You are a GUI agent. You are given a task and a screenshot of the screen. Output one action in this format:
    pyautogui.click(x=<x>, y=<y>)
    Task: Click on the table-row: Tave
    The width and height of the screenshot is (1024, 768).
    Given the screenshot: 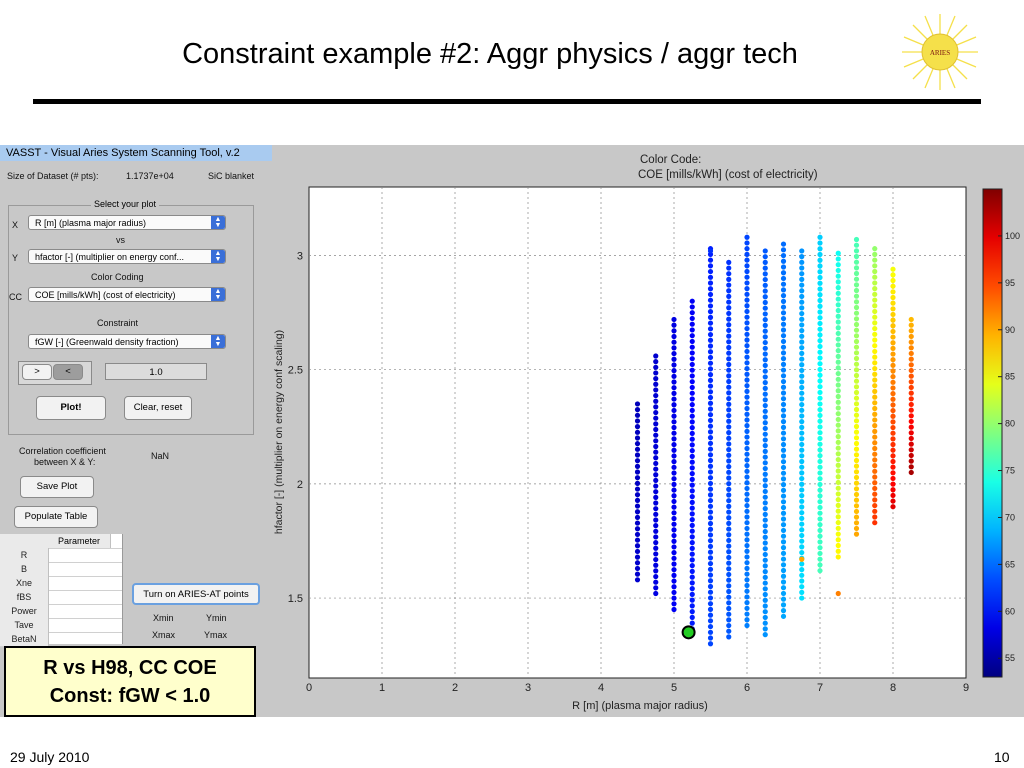 What is the action you would take?
    pyautogui.click(x=61, y=625)
    